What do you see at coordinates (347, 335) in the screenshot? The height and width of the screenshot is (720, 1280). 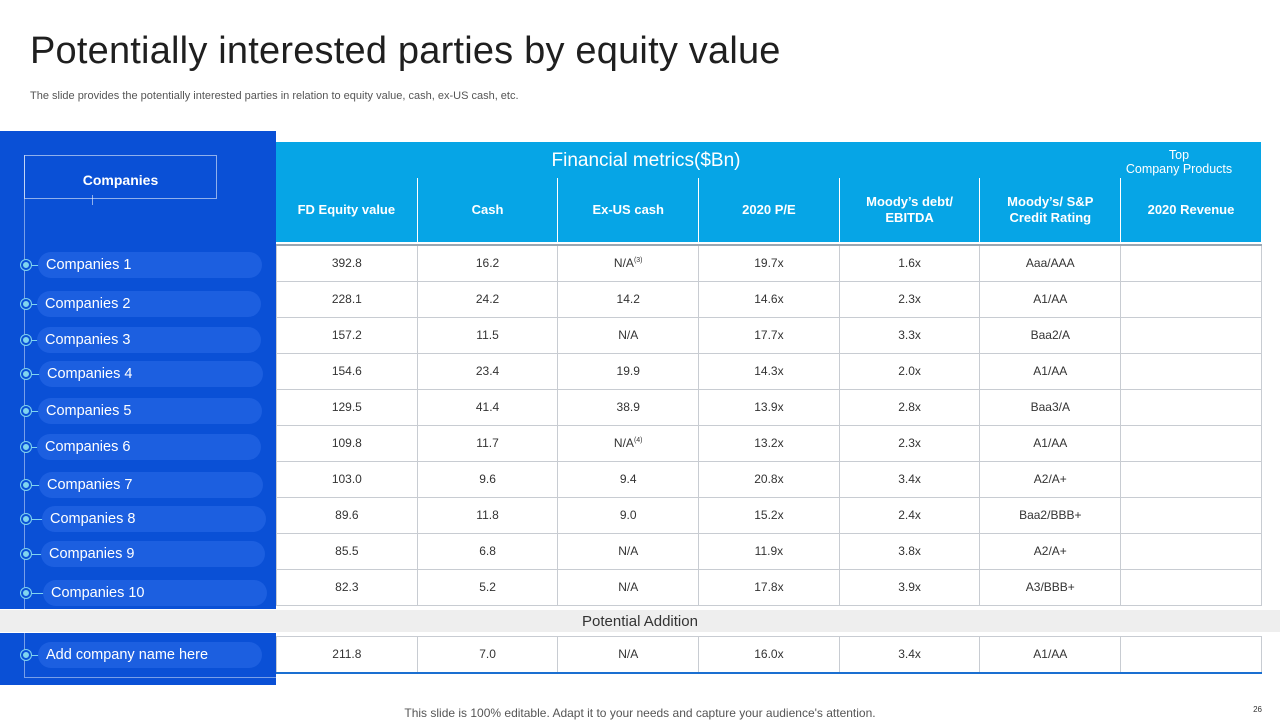 I see `table-cell: 157.2` at bounding box center [347, 335].